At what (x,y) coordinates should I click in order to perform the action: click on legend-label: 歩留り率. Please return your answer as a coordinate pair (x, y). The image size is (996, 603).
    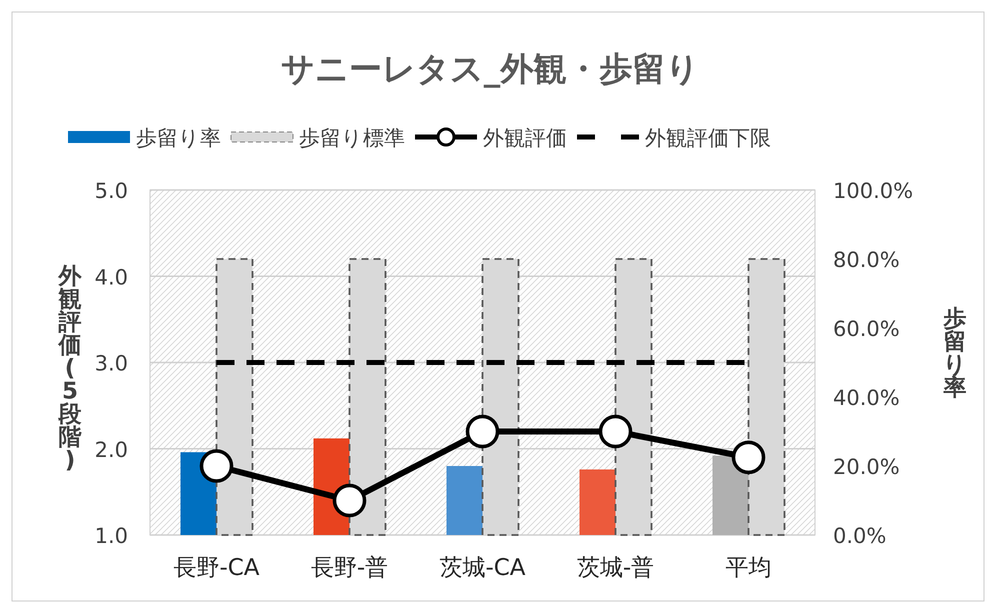
    Looking at the image, I should click on (178, 138).